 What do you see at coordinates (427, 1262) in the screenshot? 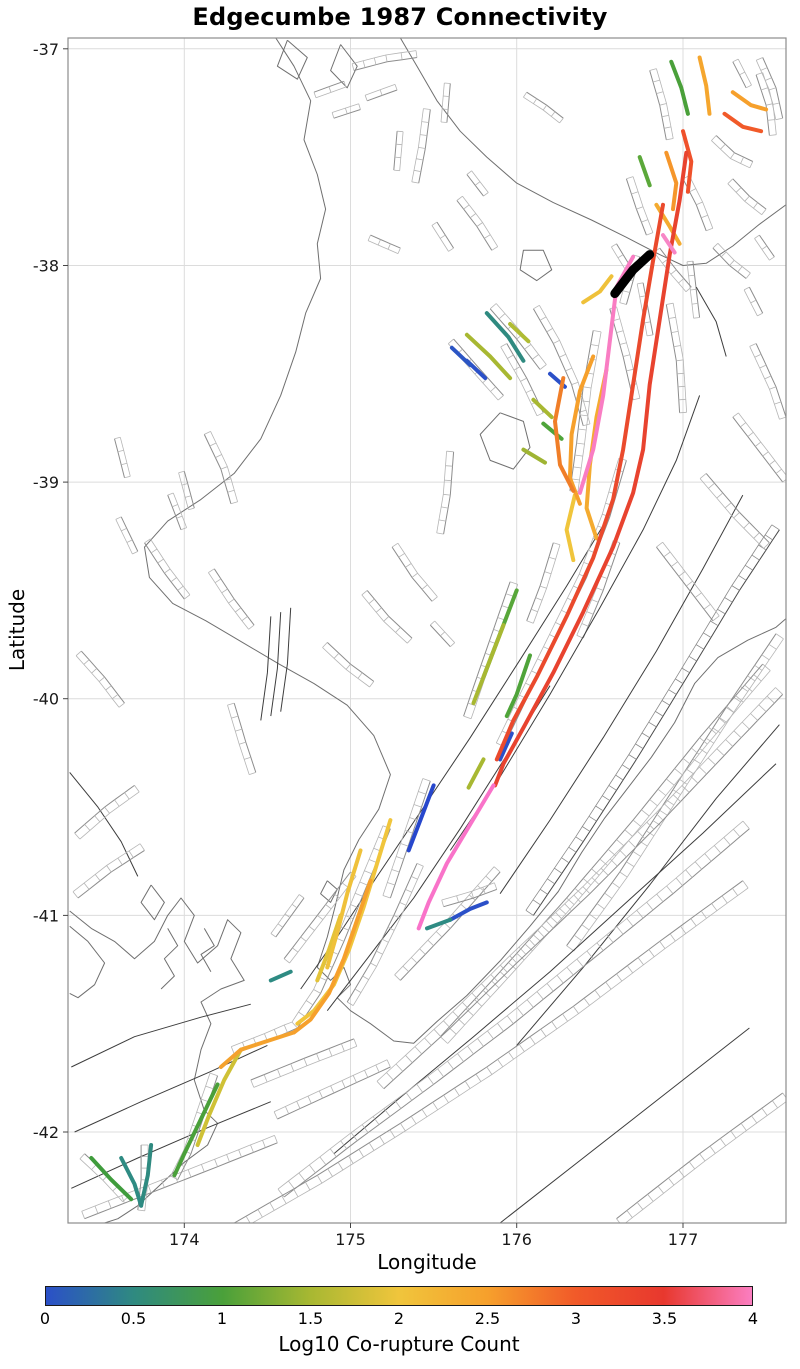
I see `x-axis-label: Longitude` at bounding box center [427, 1262].